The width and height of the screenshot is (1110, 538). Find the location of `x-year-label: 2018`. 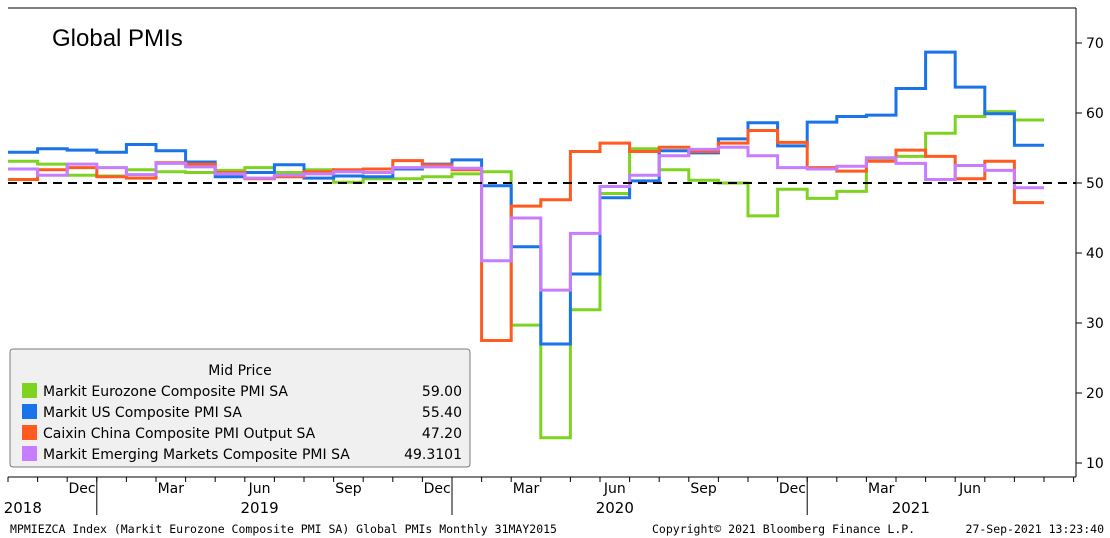

x-year-label: 2018 is located at coordinates (23, 508).